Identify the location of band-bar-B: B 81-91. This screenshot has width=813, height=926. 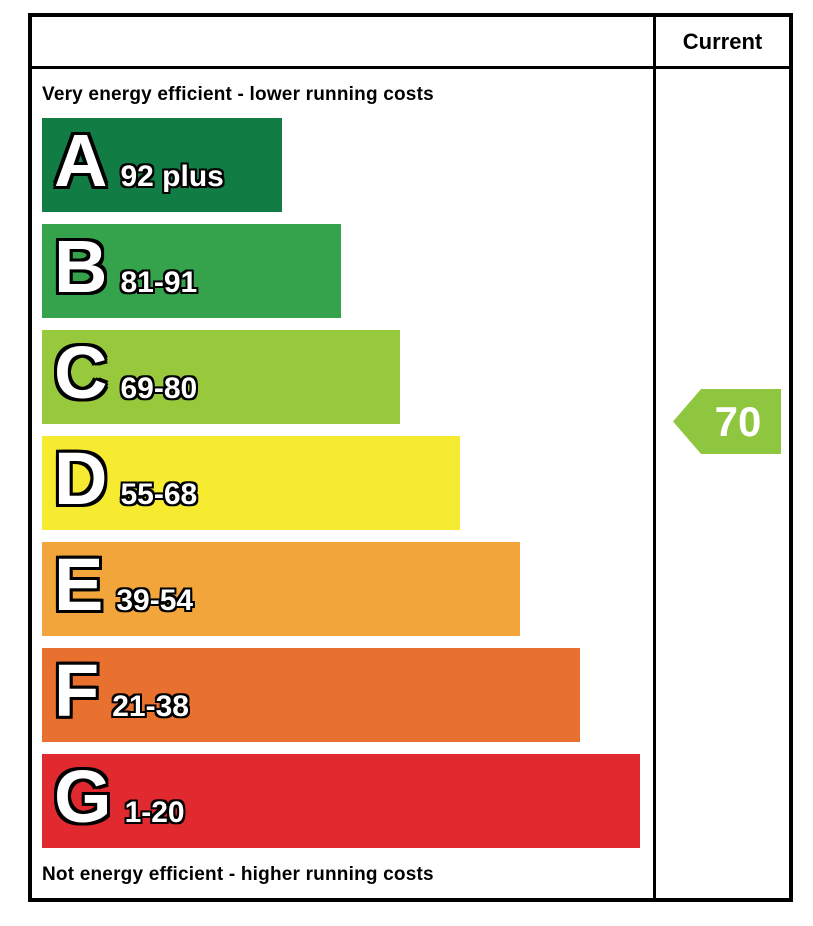
(191, 271).